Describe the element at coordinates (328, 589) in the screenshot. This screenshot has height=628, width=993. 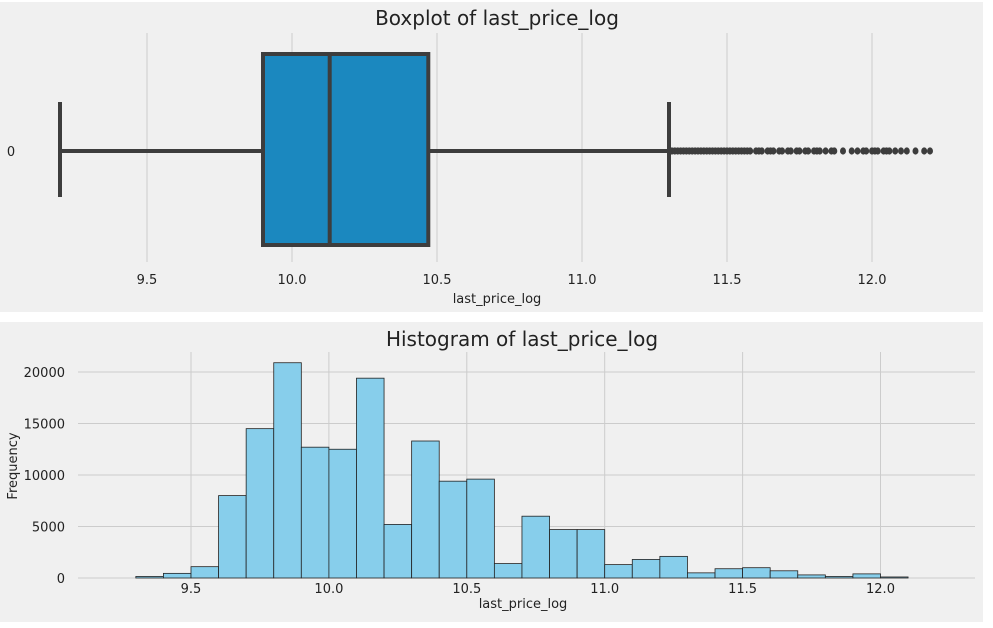
I see `histogram-x-tick-label: 10.0` at that location.